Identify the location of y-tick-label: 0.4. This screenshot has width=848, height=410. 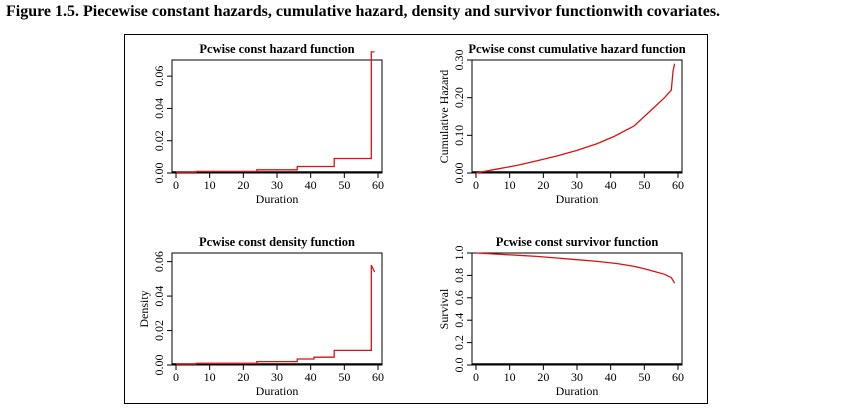
(459, 320).